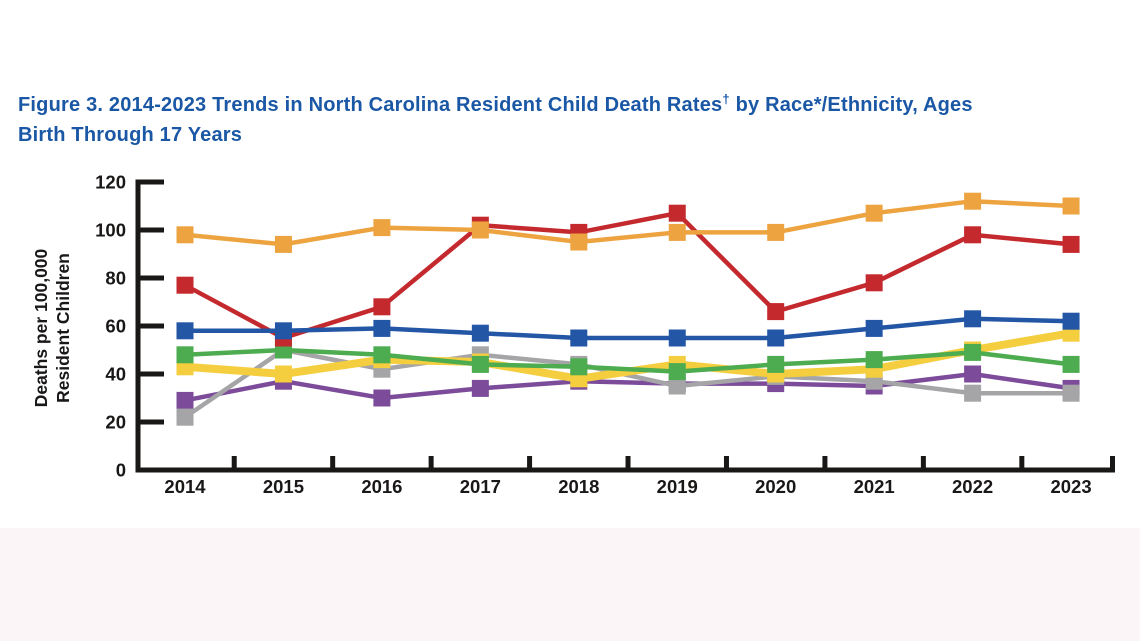 This screenshot has width=1140, height=641. What do you see at coordinates (628, 387) in the screenshot?
I see `series-purple-line` at bounding box center [628, 387].